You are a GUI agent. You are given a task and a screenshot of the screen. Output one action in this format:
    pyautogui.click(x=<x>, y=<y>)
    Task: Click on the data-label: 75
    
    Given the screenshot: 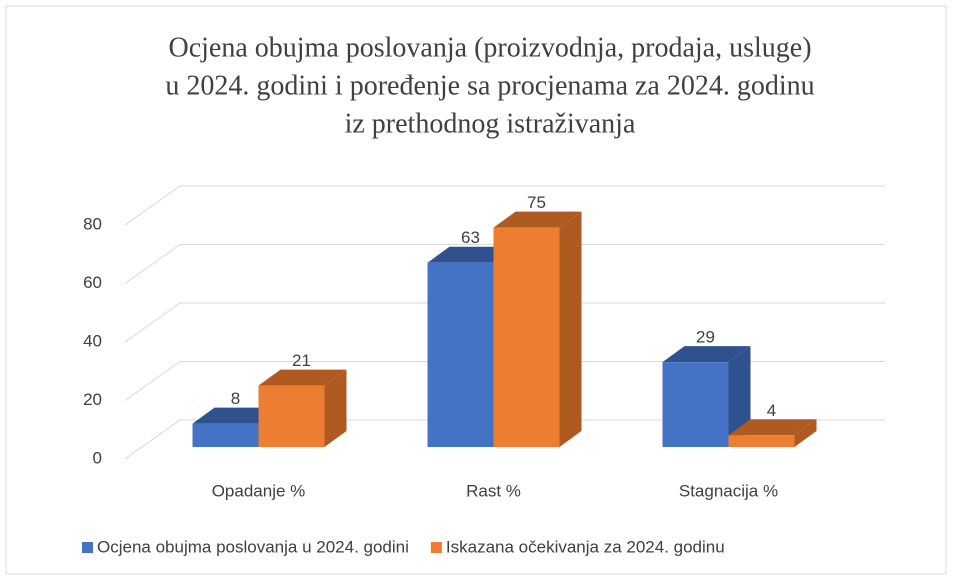 What is the action you would take?
    pyautogui.click(x=536, y=202)
    